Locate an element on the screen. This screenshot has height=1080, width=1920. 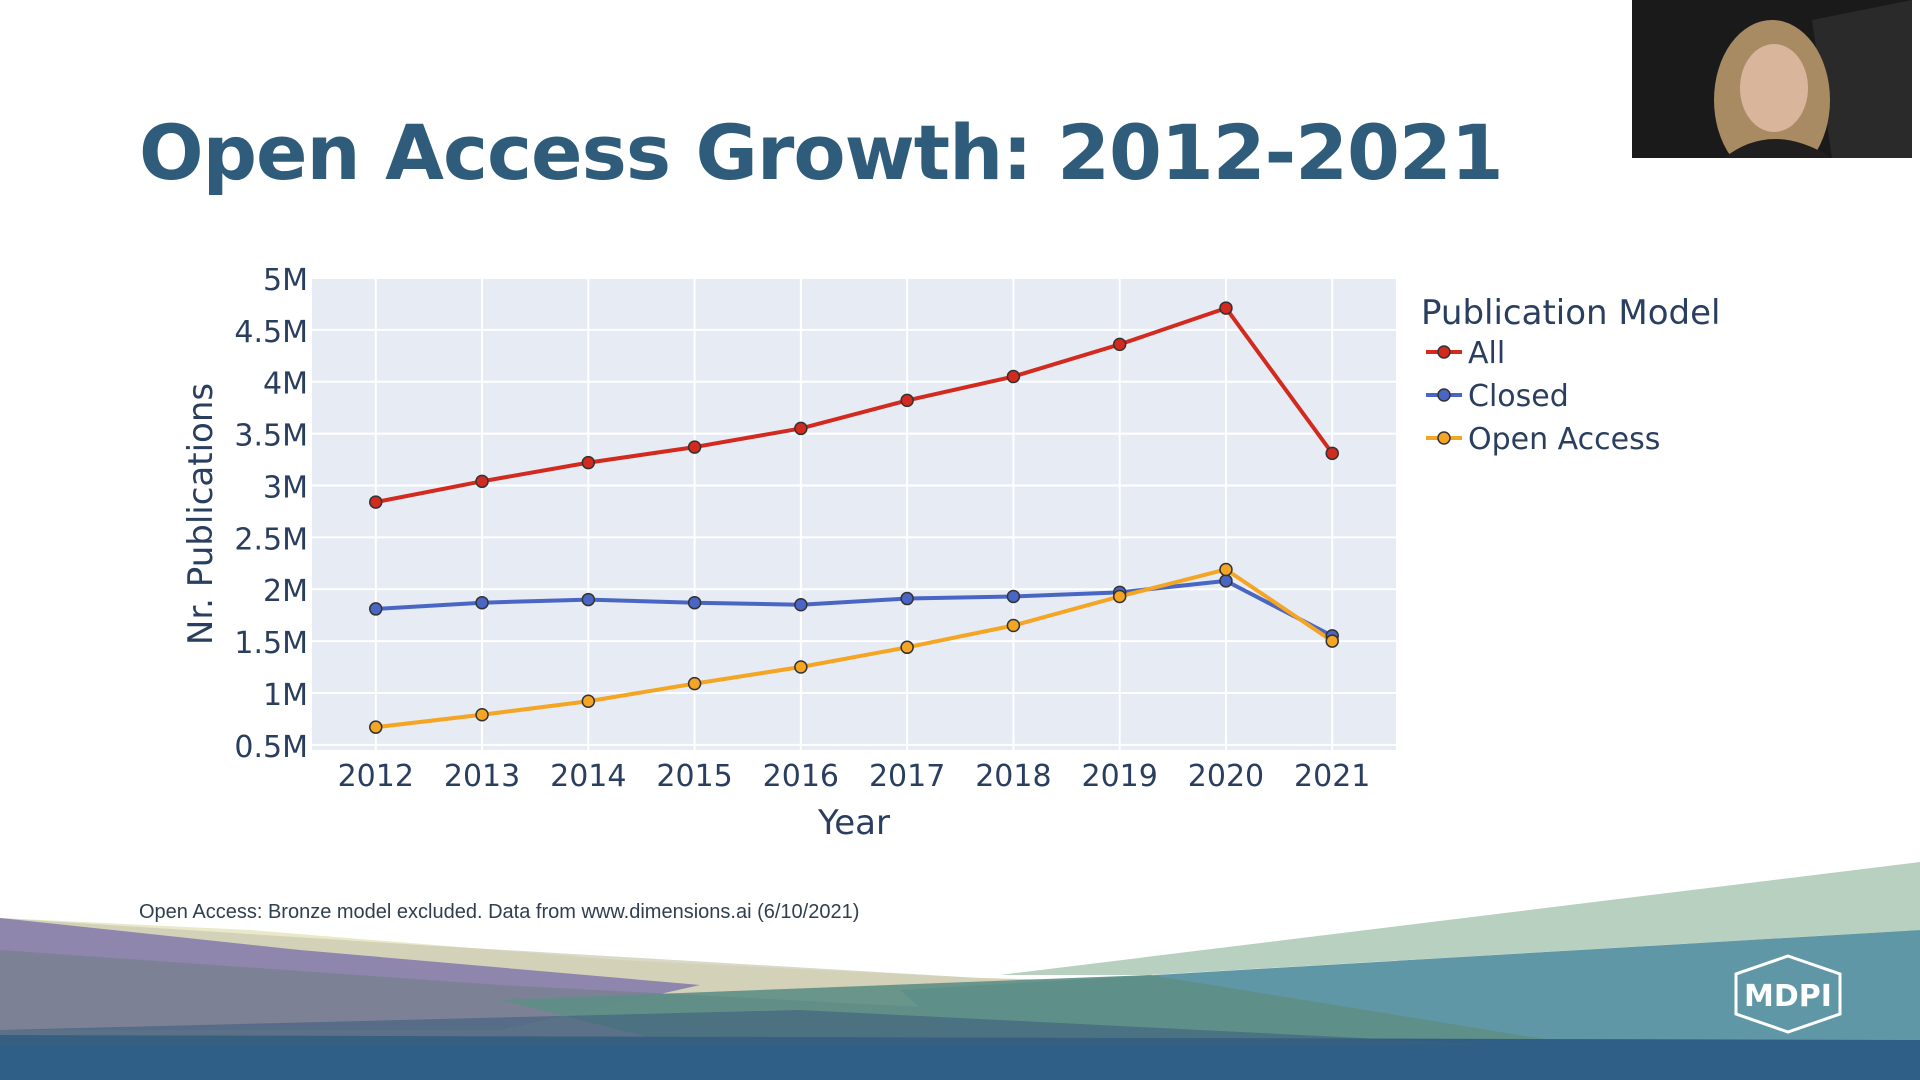
y-axis-ticks: 0.5M 1M 1.5M 2M 2.5M 3M 3.5M 4M 4.5M 5M is located at coordinates (271, 514).